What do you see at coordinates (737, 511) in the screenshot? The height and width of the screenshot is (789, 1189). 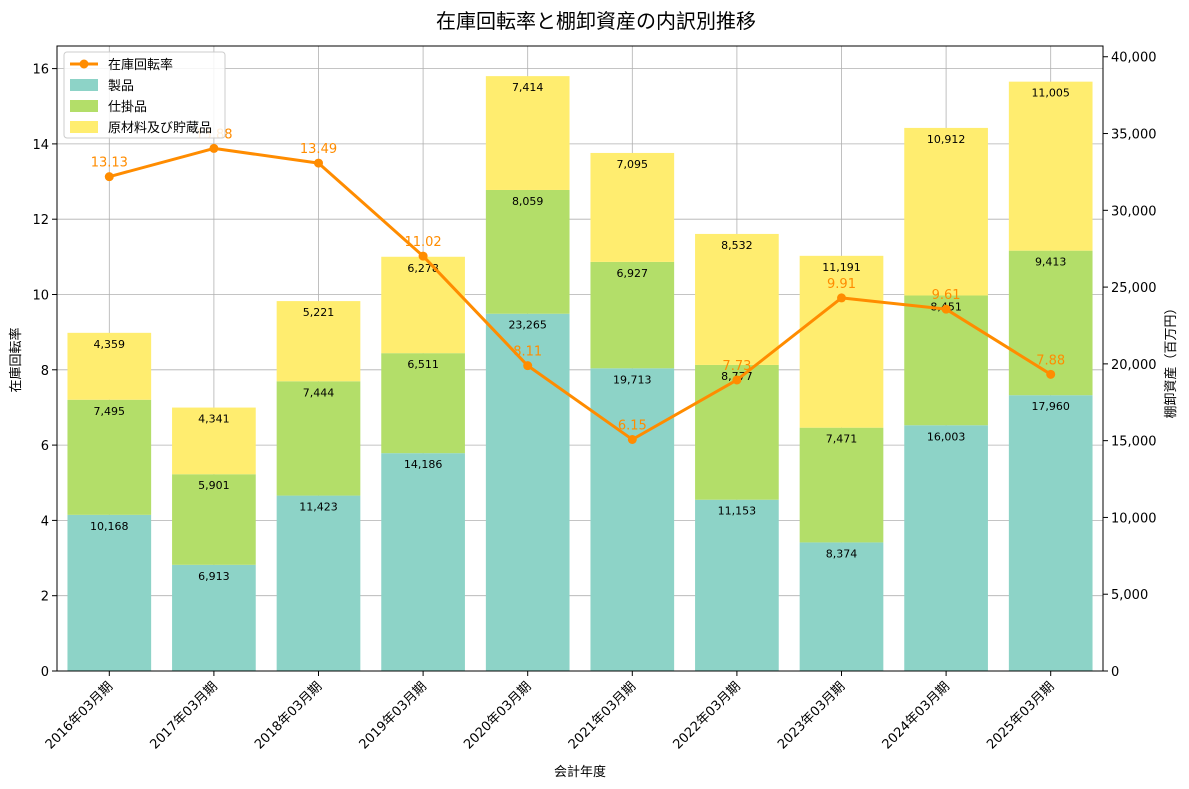 I see `bar-value-label: 11,153` at bounding box center [737, 511].